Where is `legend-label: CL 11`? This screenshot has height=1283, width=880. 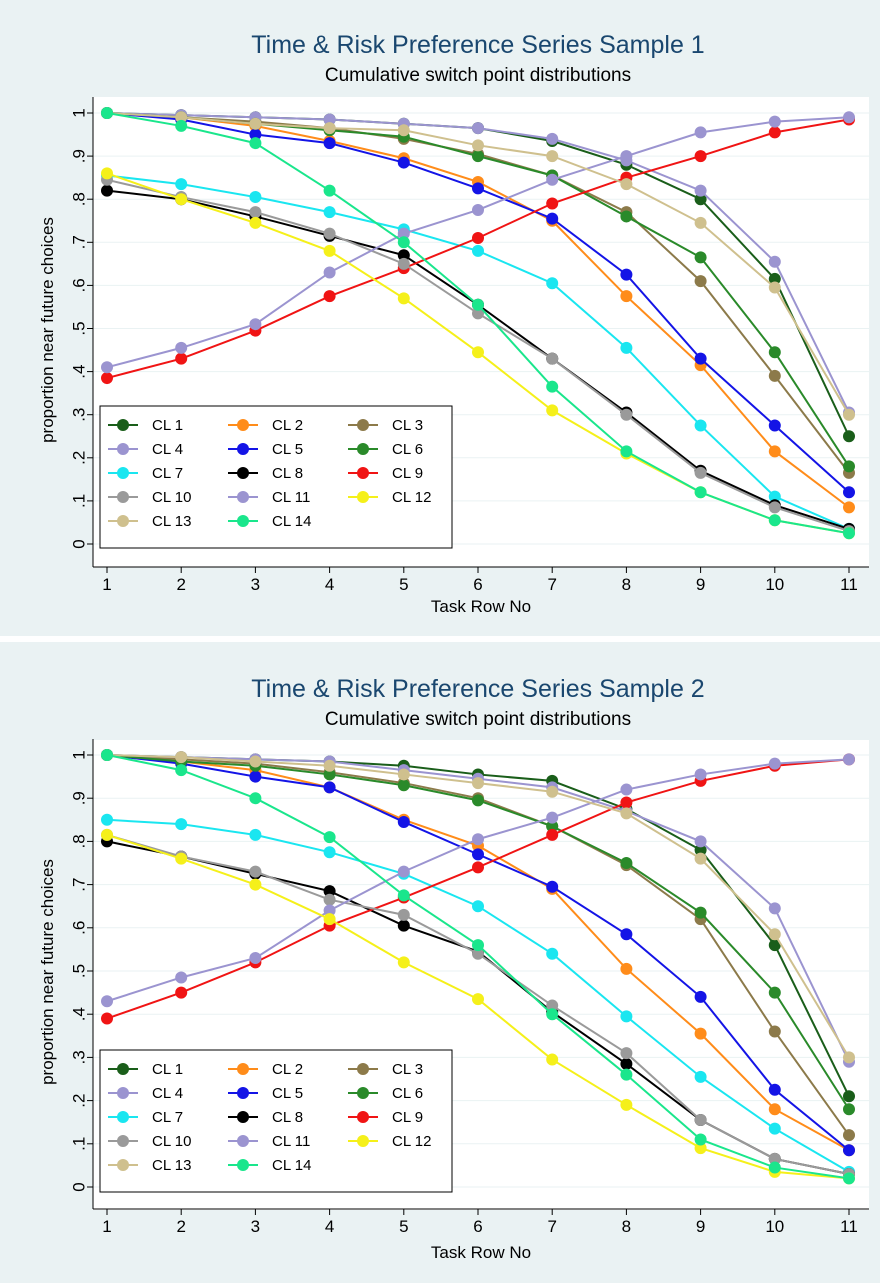 legend-label: CL 11 is located at coordinates (291, 497).